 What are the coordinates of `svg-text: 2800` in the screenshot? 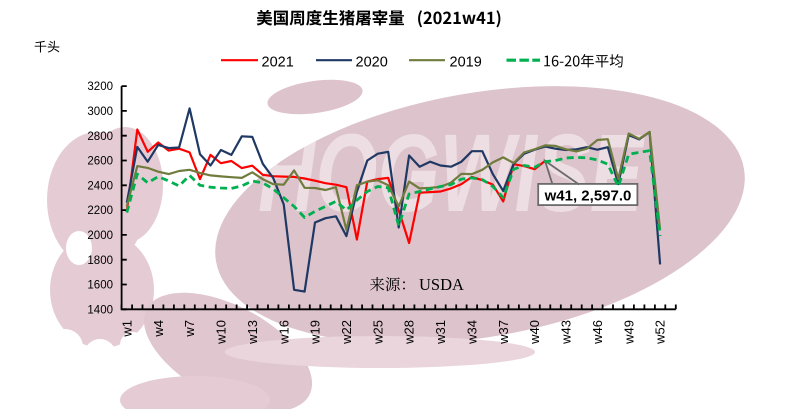 It's located at (100, 137).